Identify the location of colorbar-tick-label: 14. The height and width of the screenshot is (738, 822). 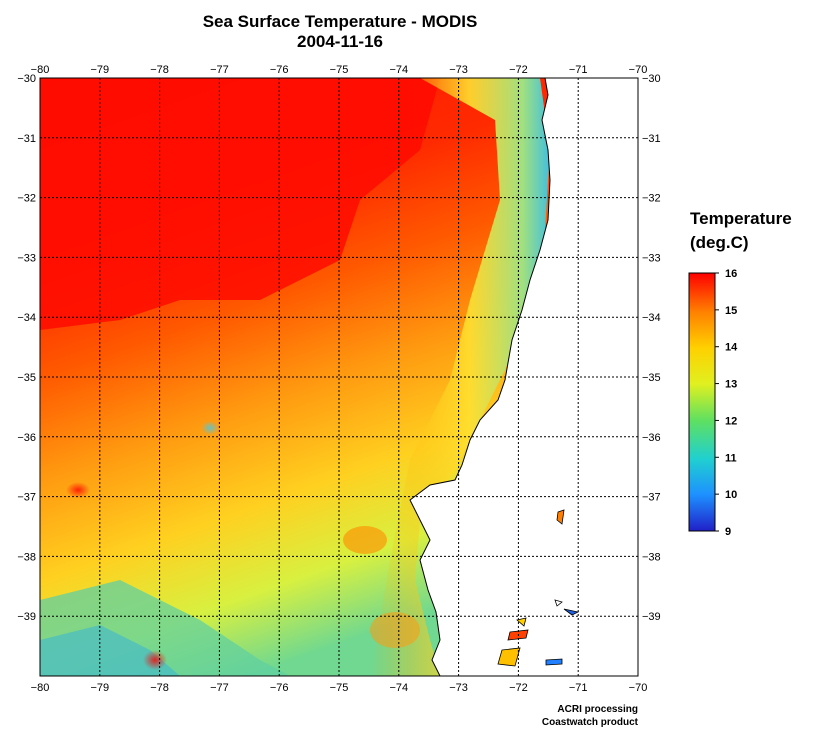
(731, 348).